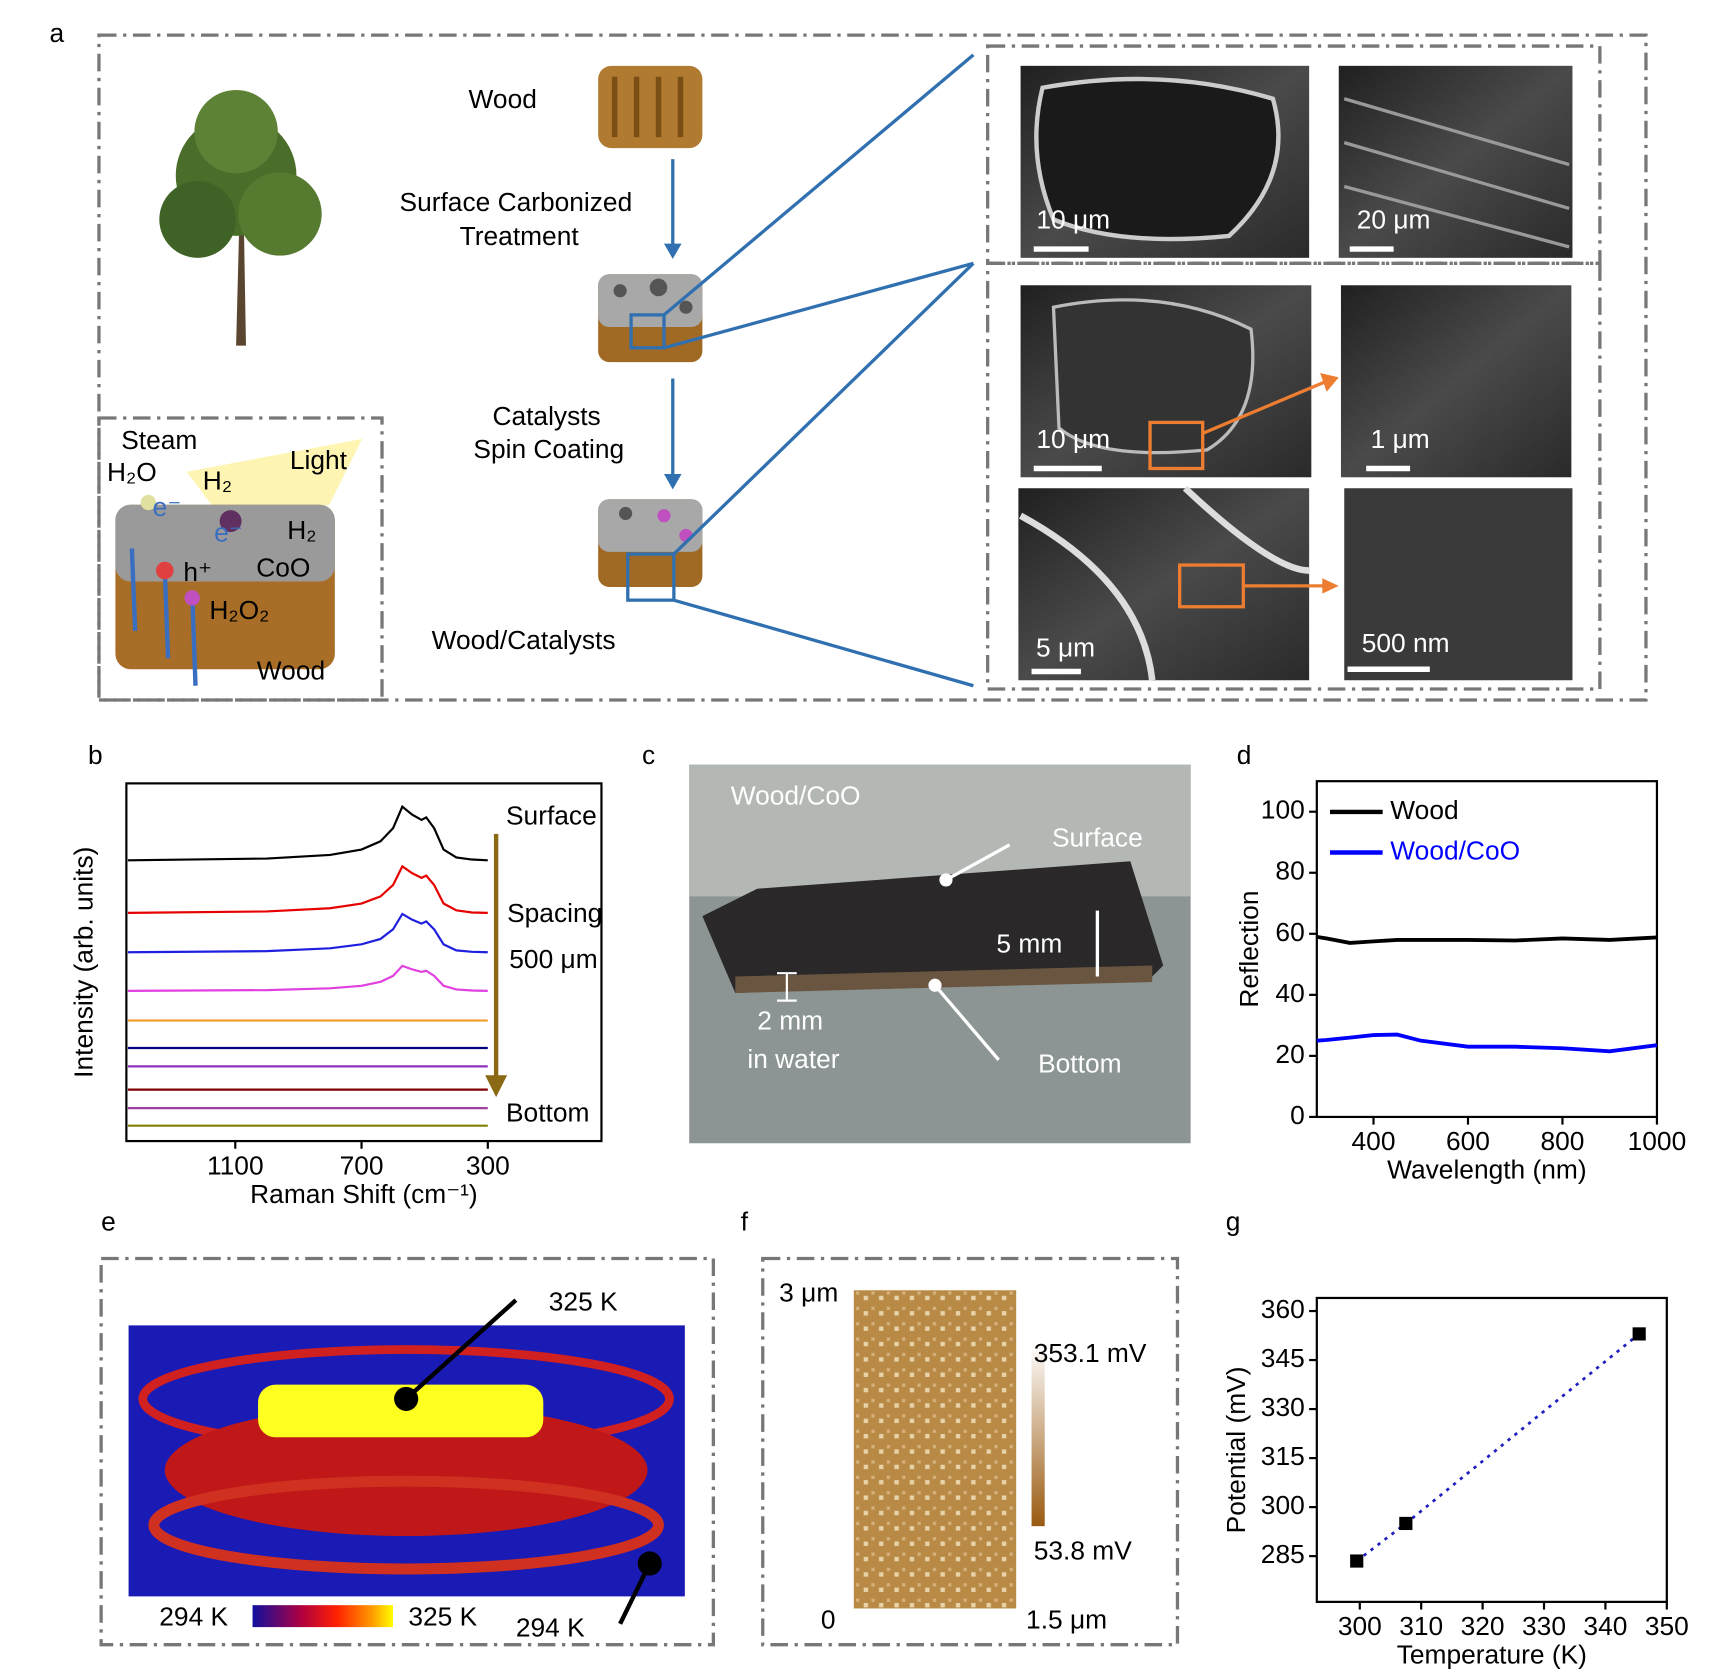 The width and height of the screenshot is (1712, 1671). I want to click on panel-label: c, so click(648, 755).